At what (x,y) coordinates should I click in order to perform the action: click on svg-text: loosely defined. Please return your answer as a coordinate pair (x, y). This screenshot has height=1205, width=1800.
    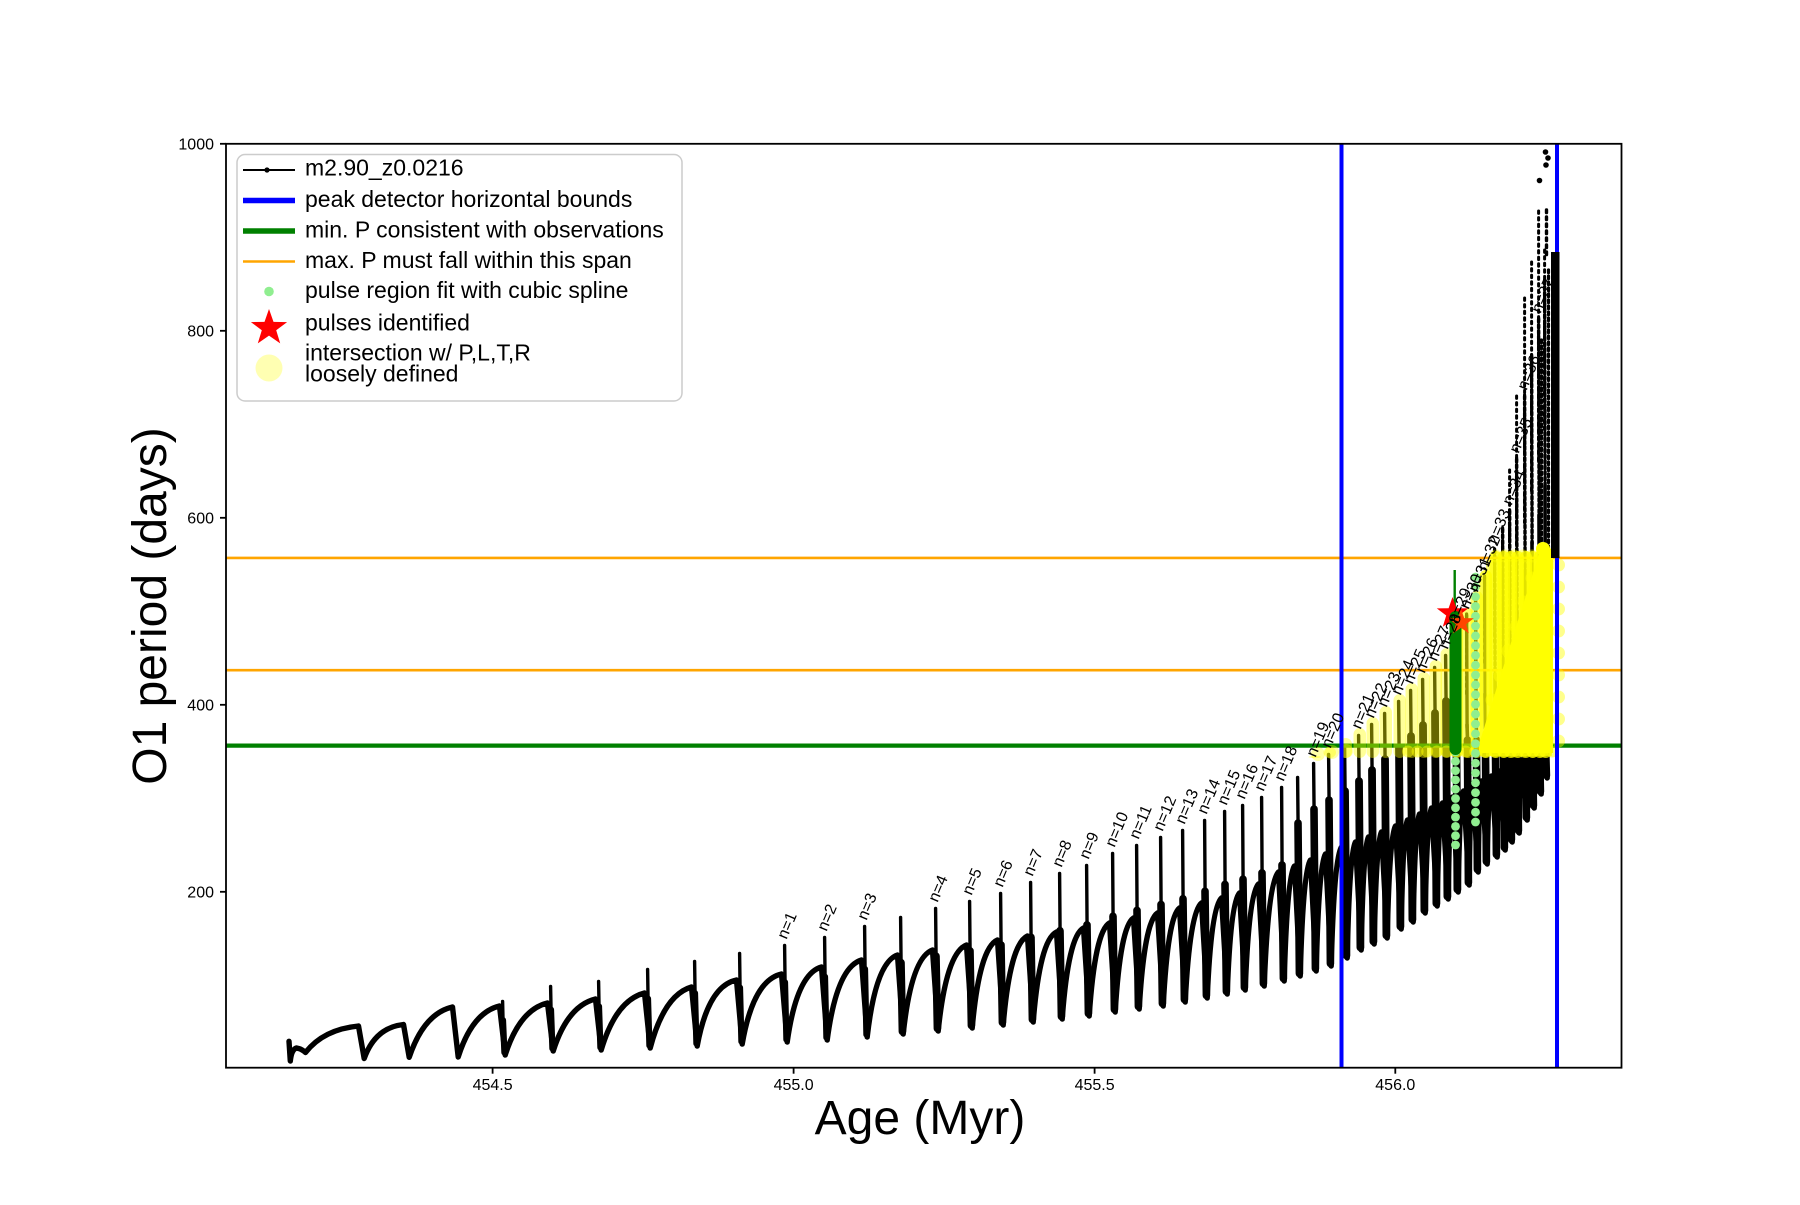
    Looking at the image, I should click on (381, 374).